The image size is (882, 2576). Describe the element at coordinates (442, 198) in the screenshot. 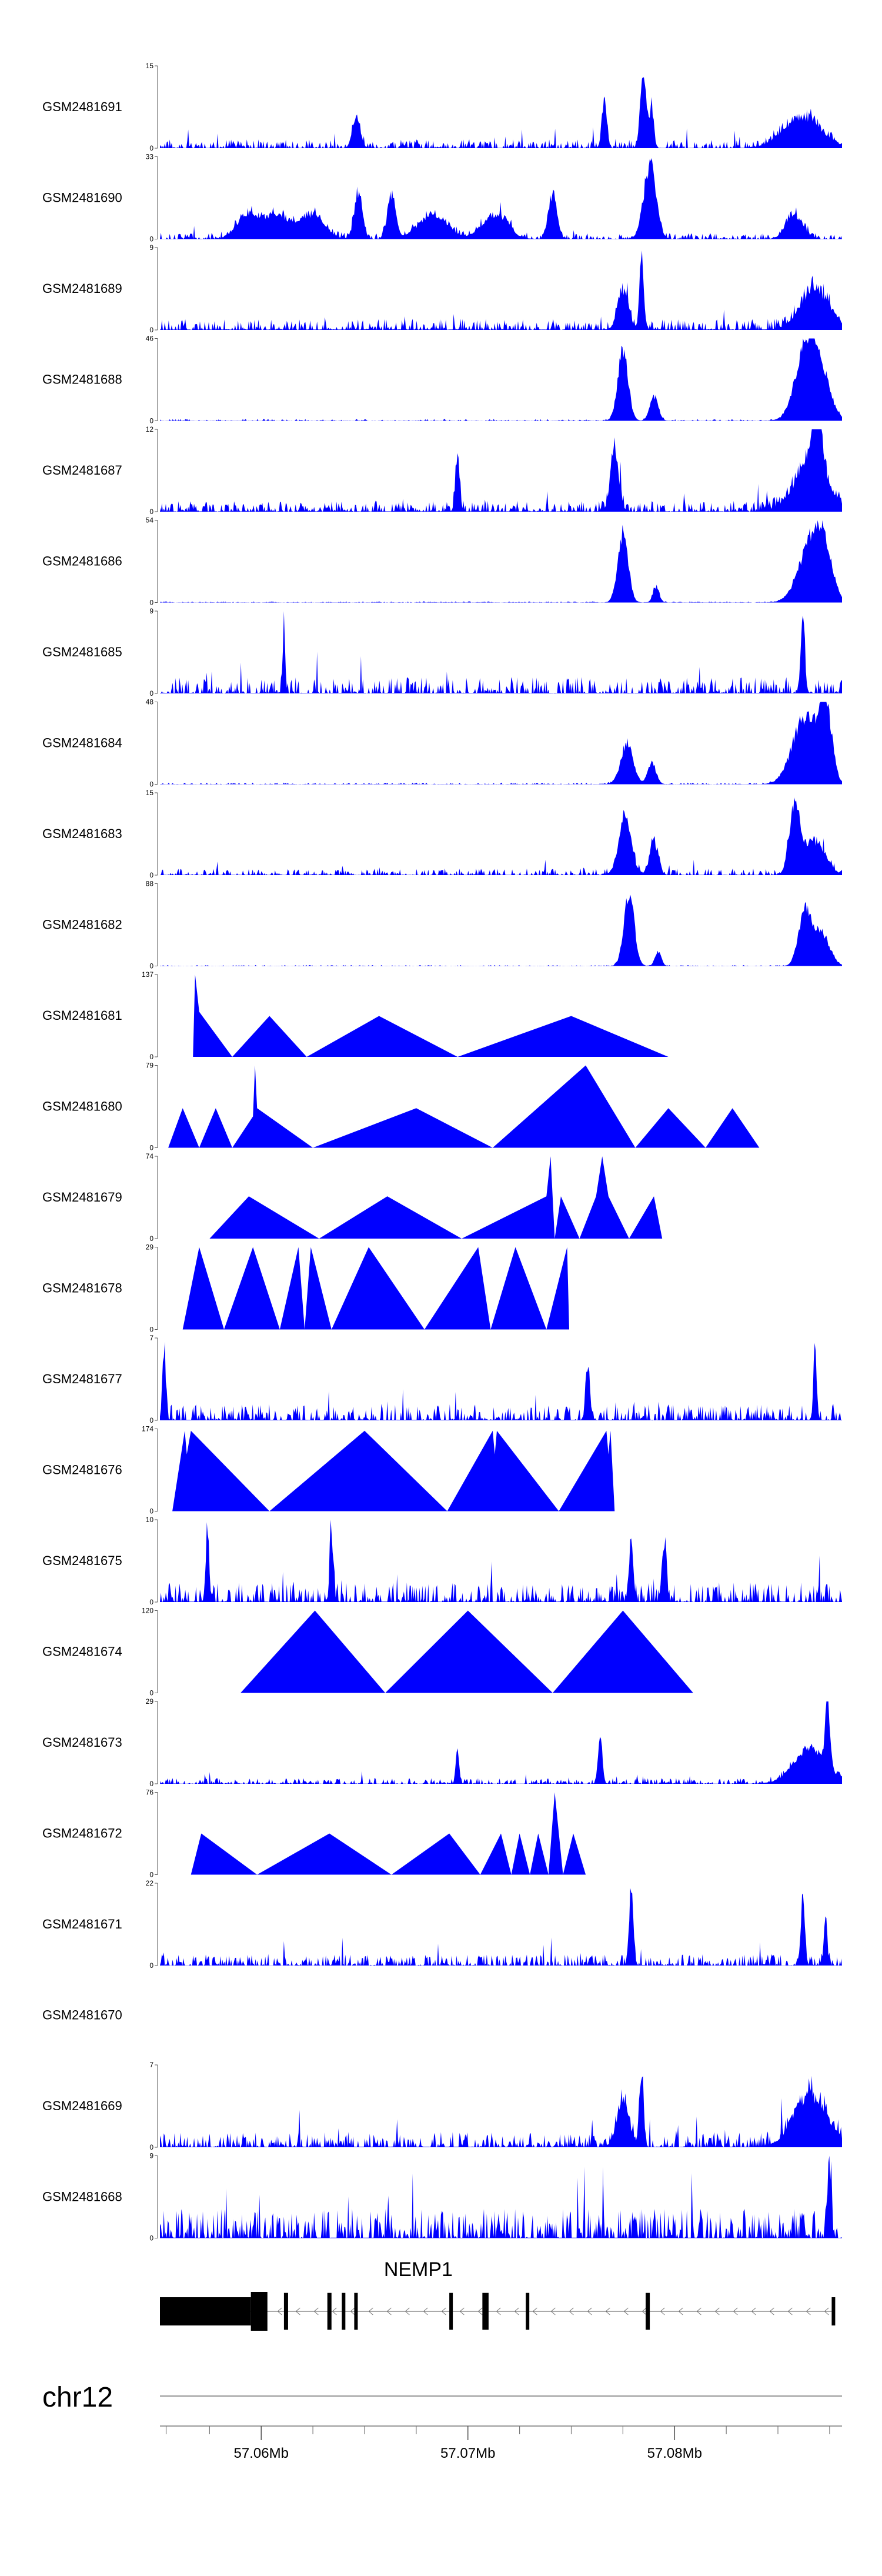

I see `track-GSM2481690: GSM2481690 33 0` at that location.